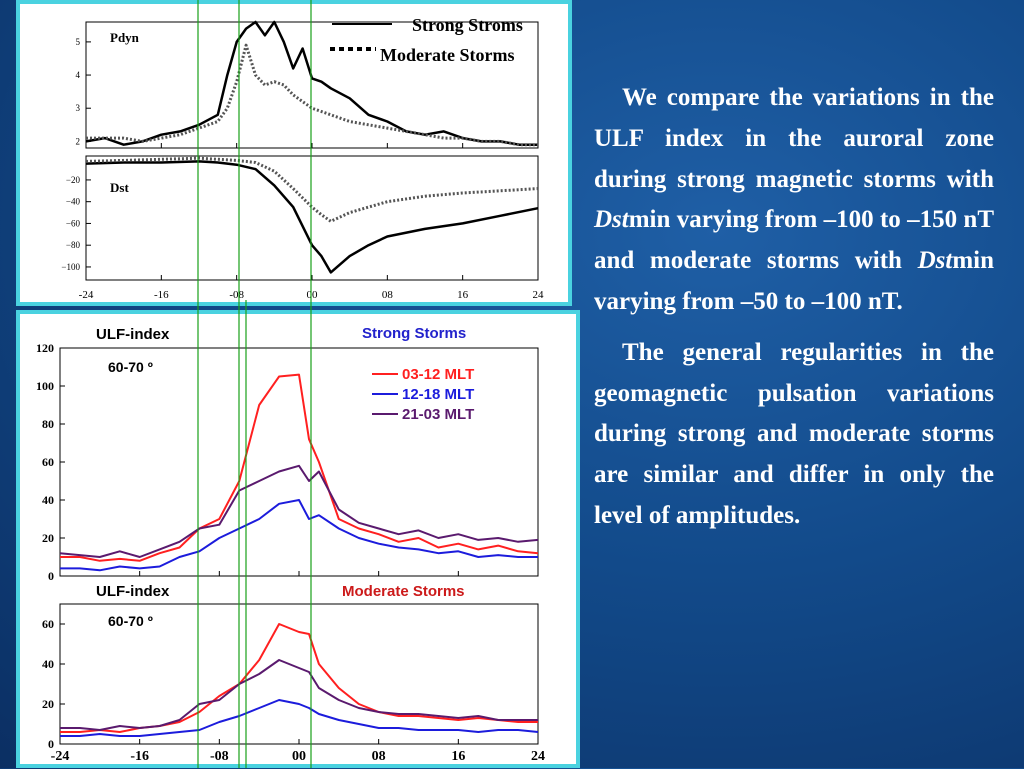  I want to click on x-tick-label-3-3: 00, so click(299, 756).